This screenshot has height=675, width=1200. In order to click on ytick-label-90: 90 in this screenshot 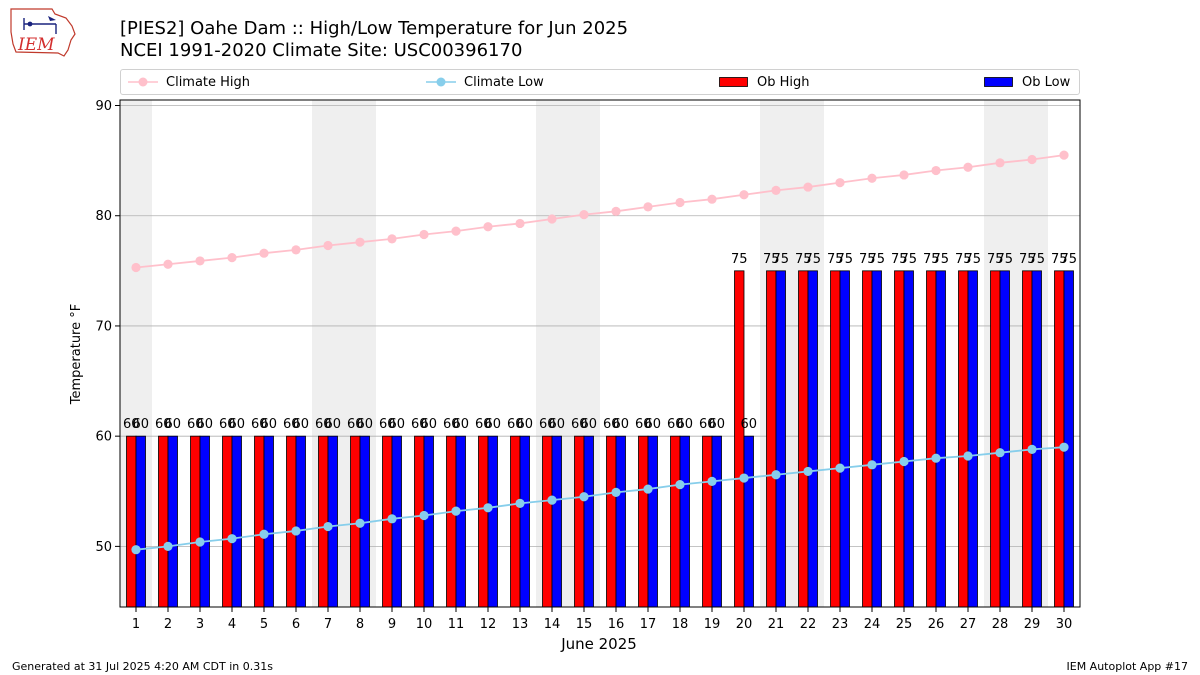, I will do `click(103, 106)`.